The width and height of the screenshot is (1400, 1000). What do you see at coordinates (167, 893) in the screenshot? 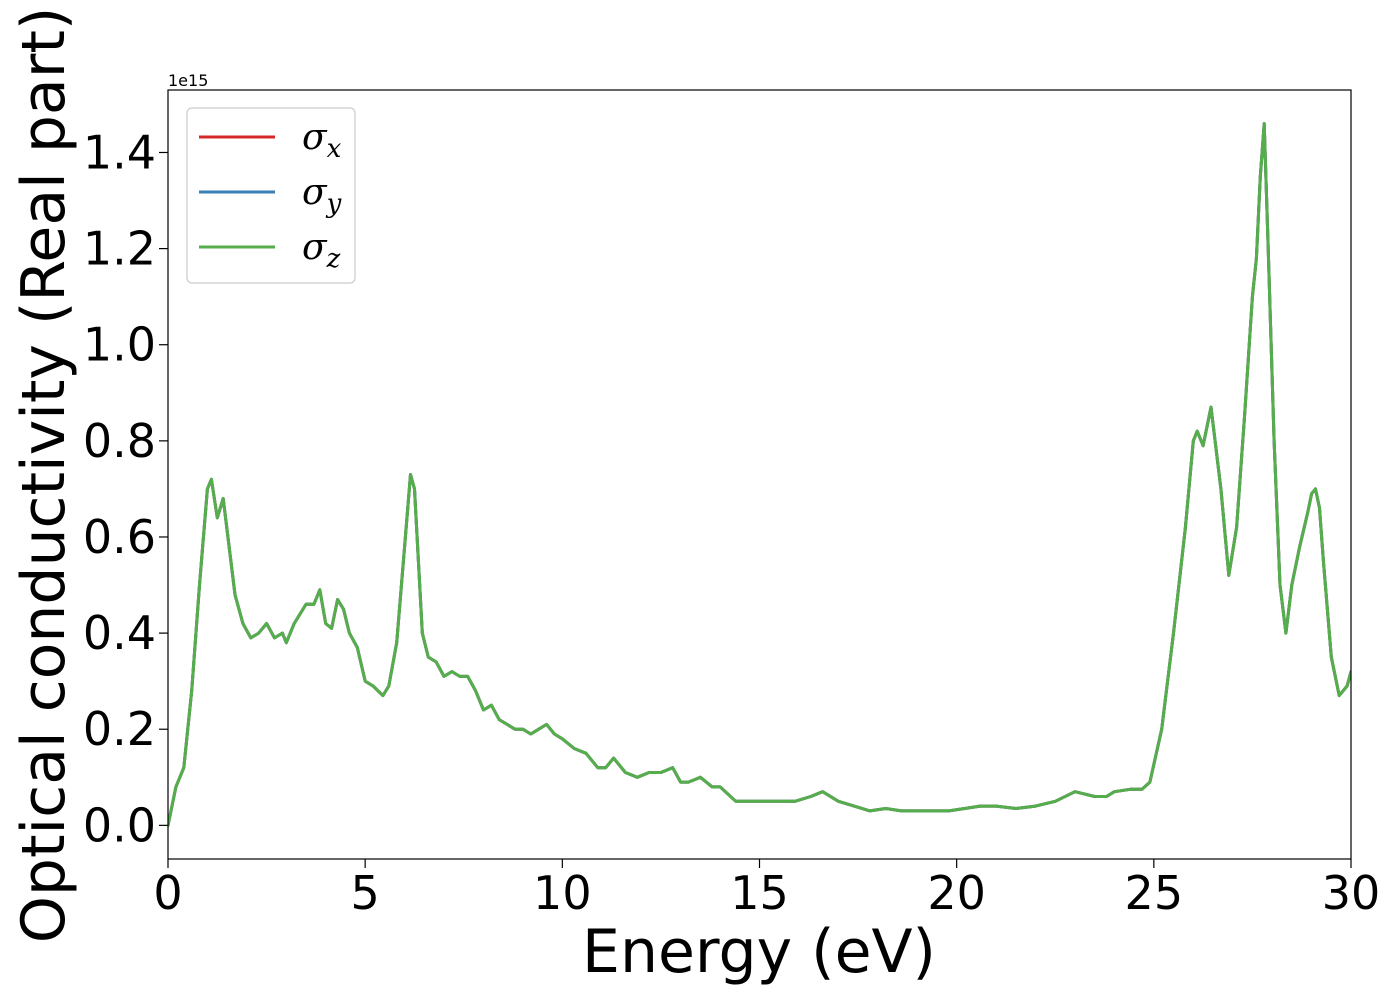
I see `x-tick-label: 0` at bounding box center [167, 893].